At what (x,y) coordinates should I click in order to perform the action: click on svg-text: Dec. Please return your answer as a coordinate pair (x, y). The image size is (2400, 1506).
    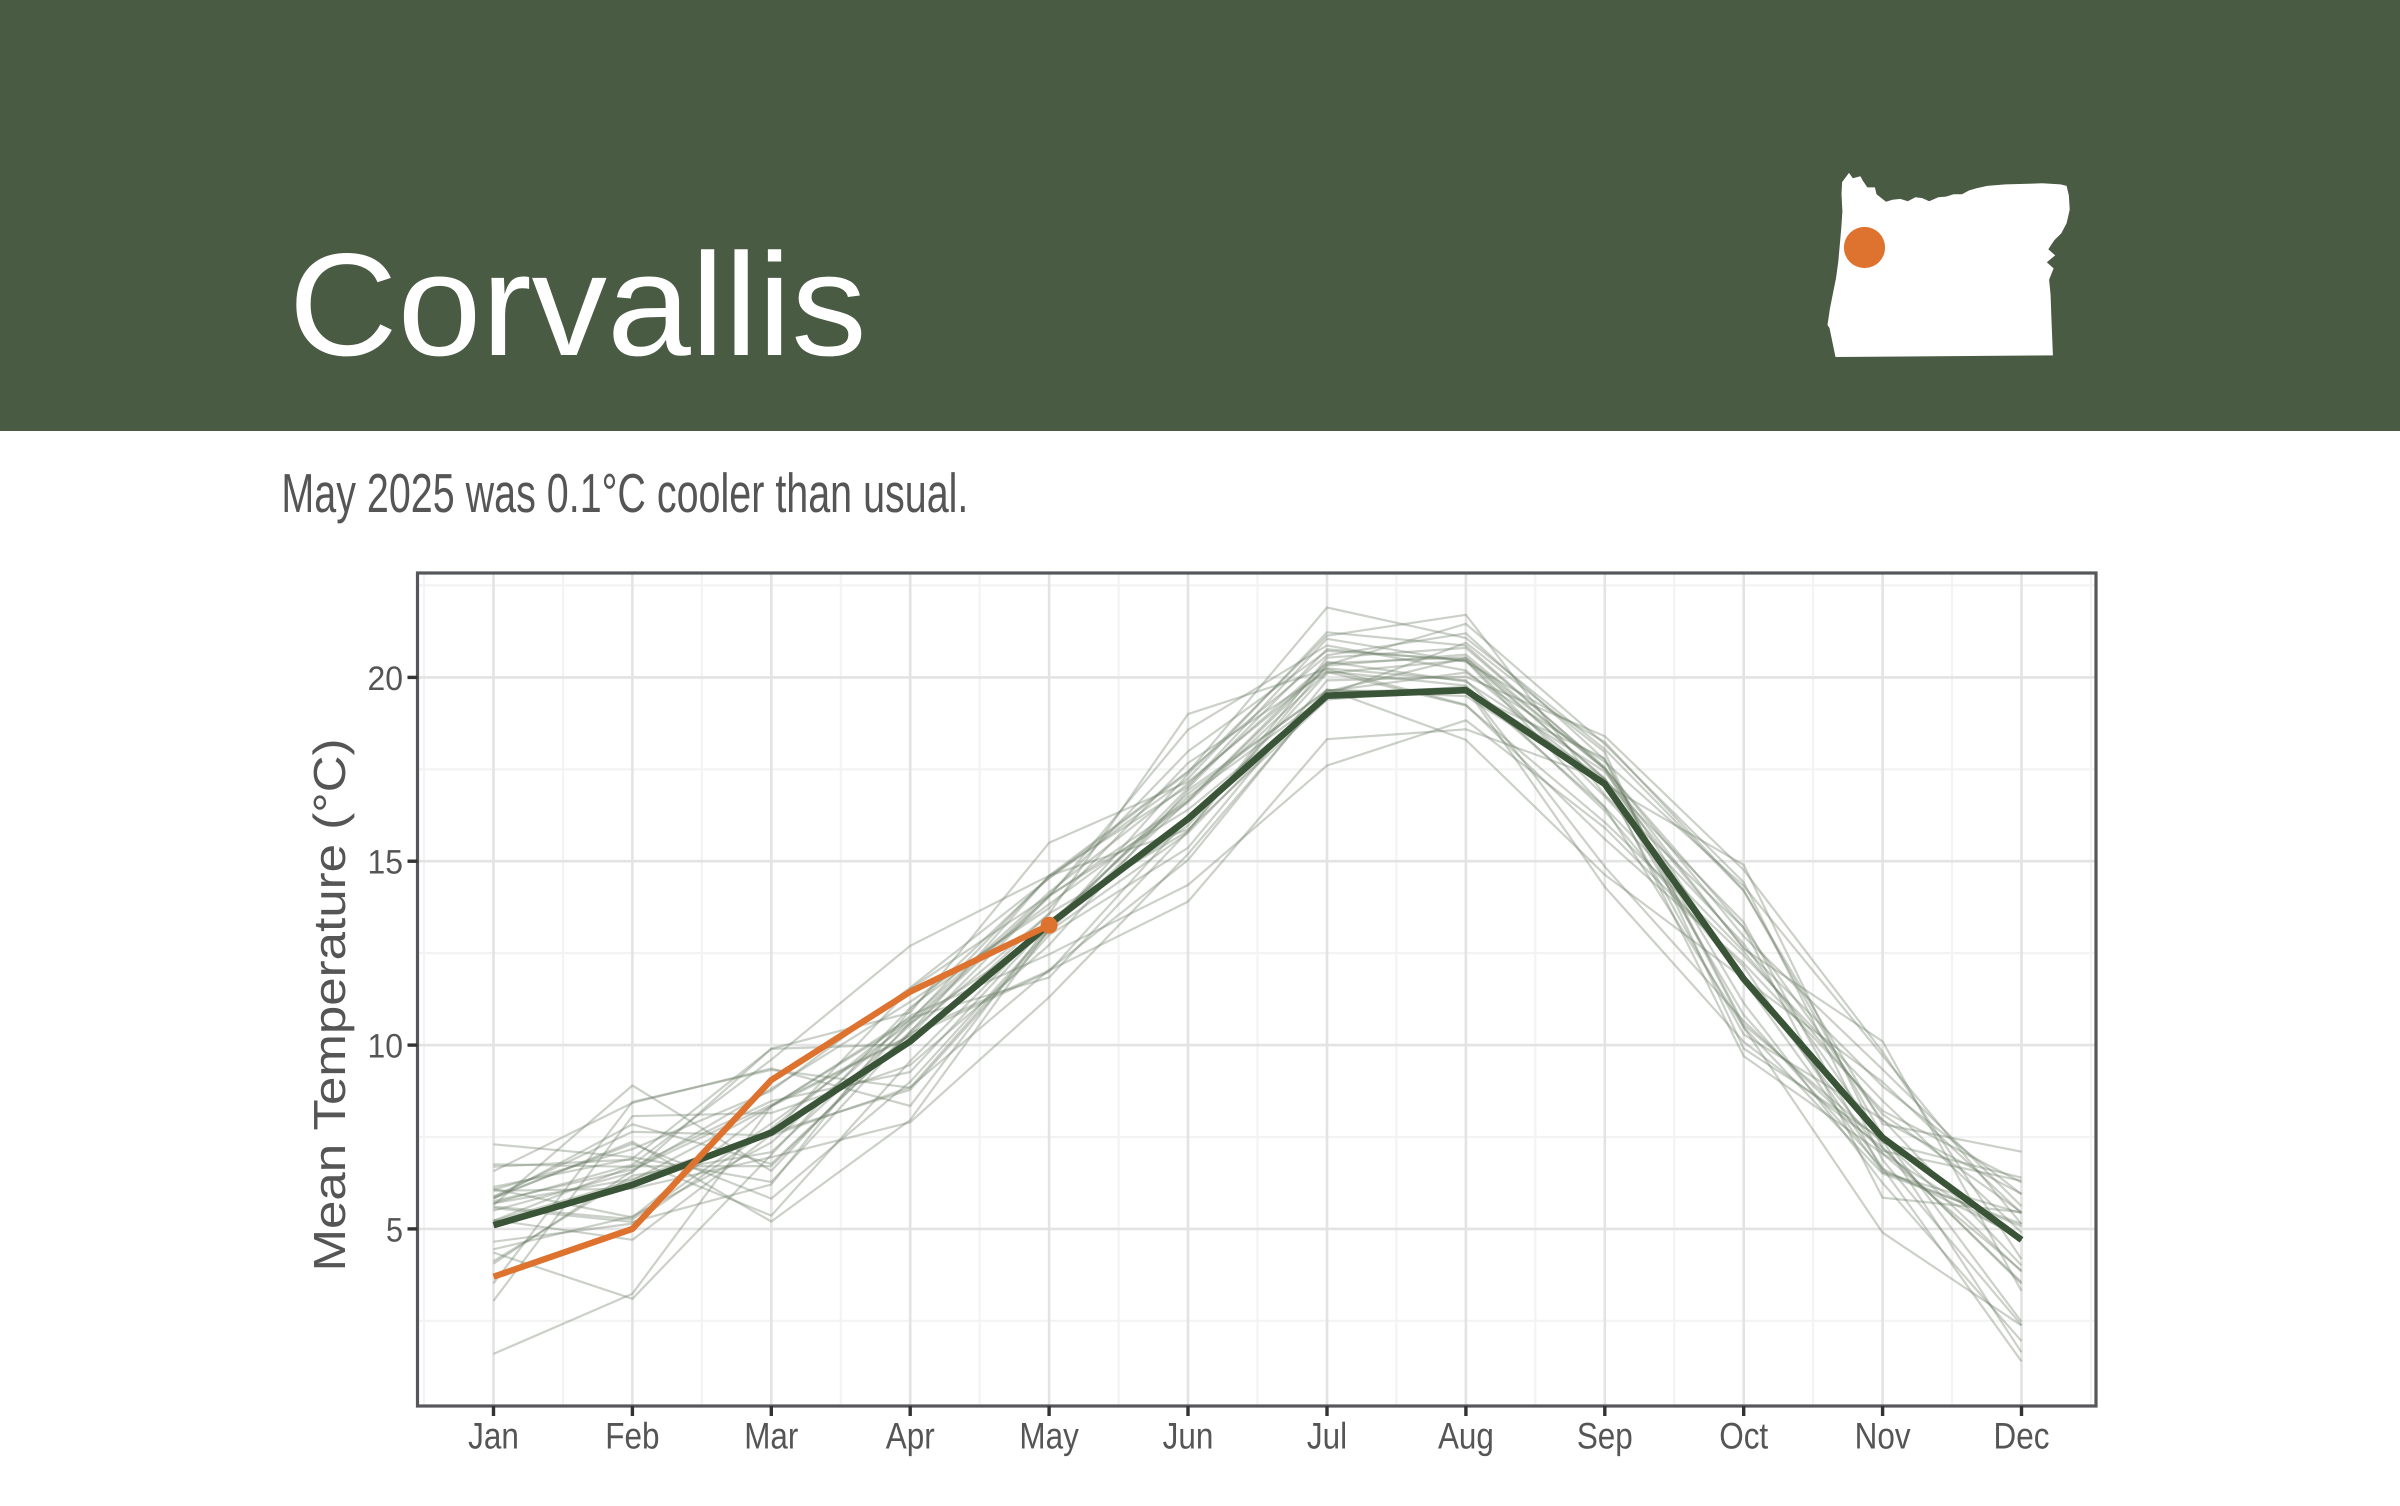
    Looking at the image, I should click on (2022, 1436).